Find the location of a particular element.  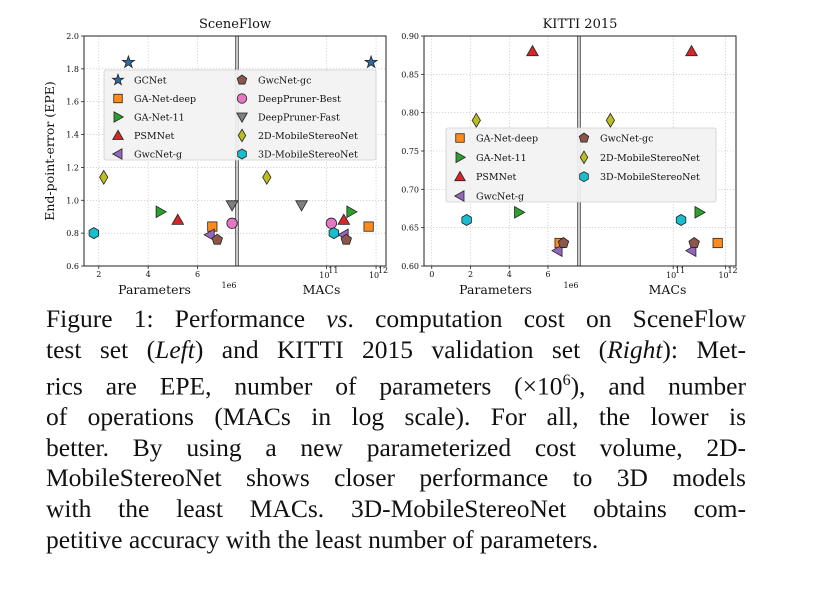

caption-text: . computation cost on SceneFlow is located at coordinates (547, 318).